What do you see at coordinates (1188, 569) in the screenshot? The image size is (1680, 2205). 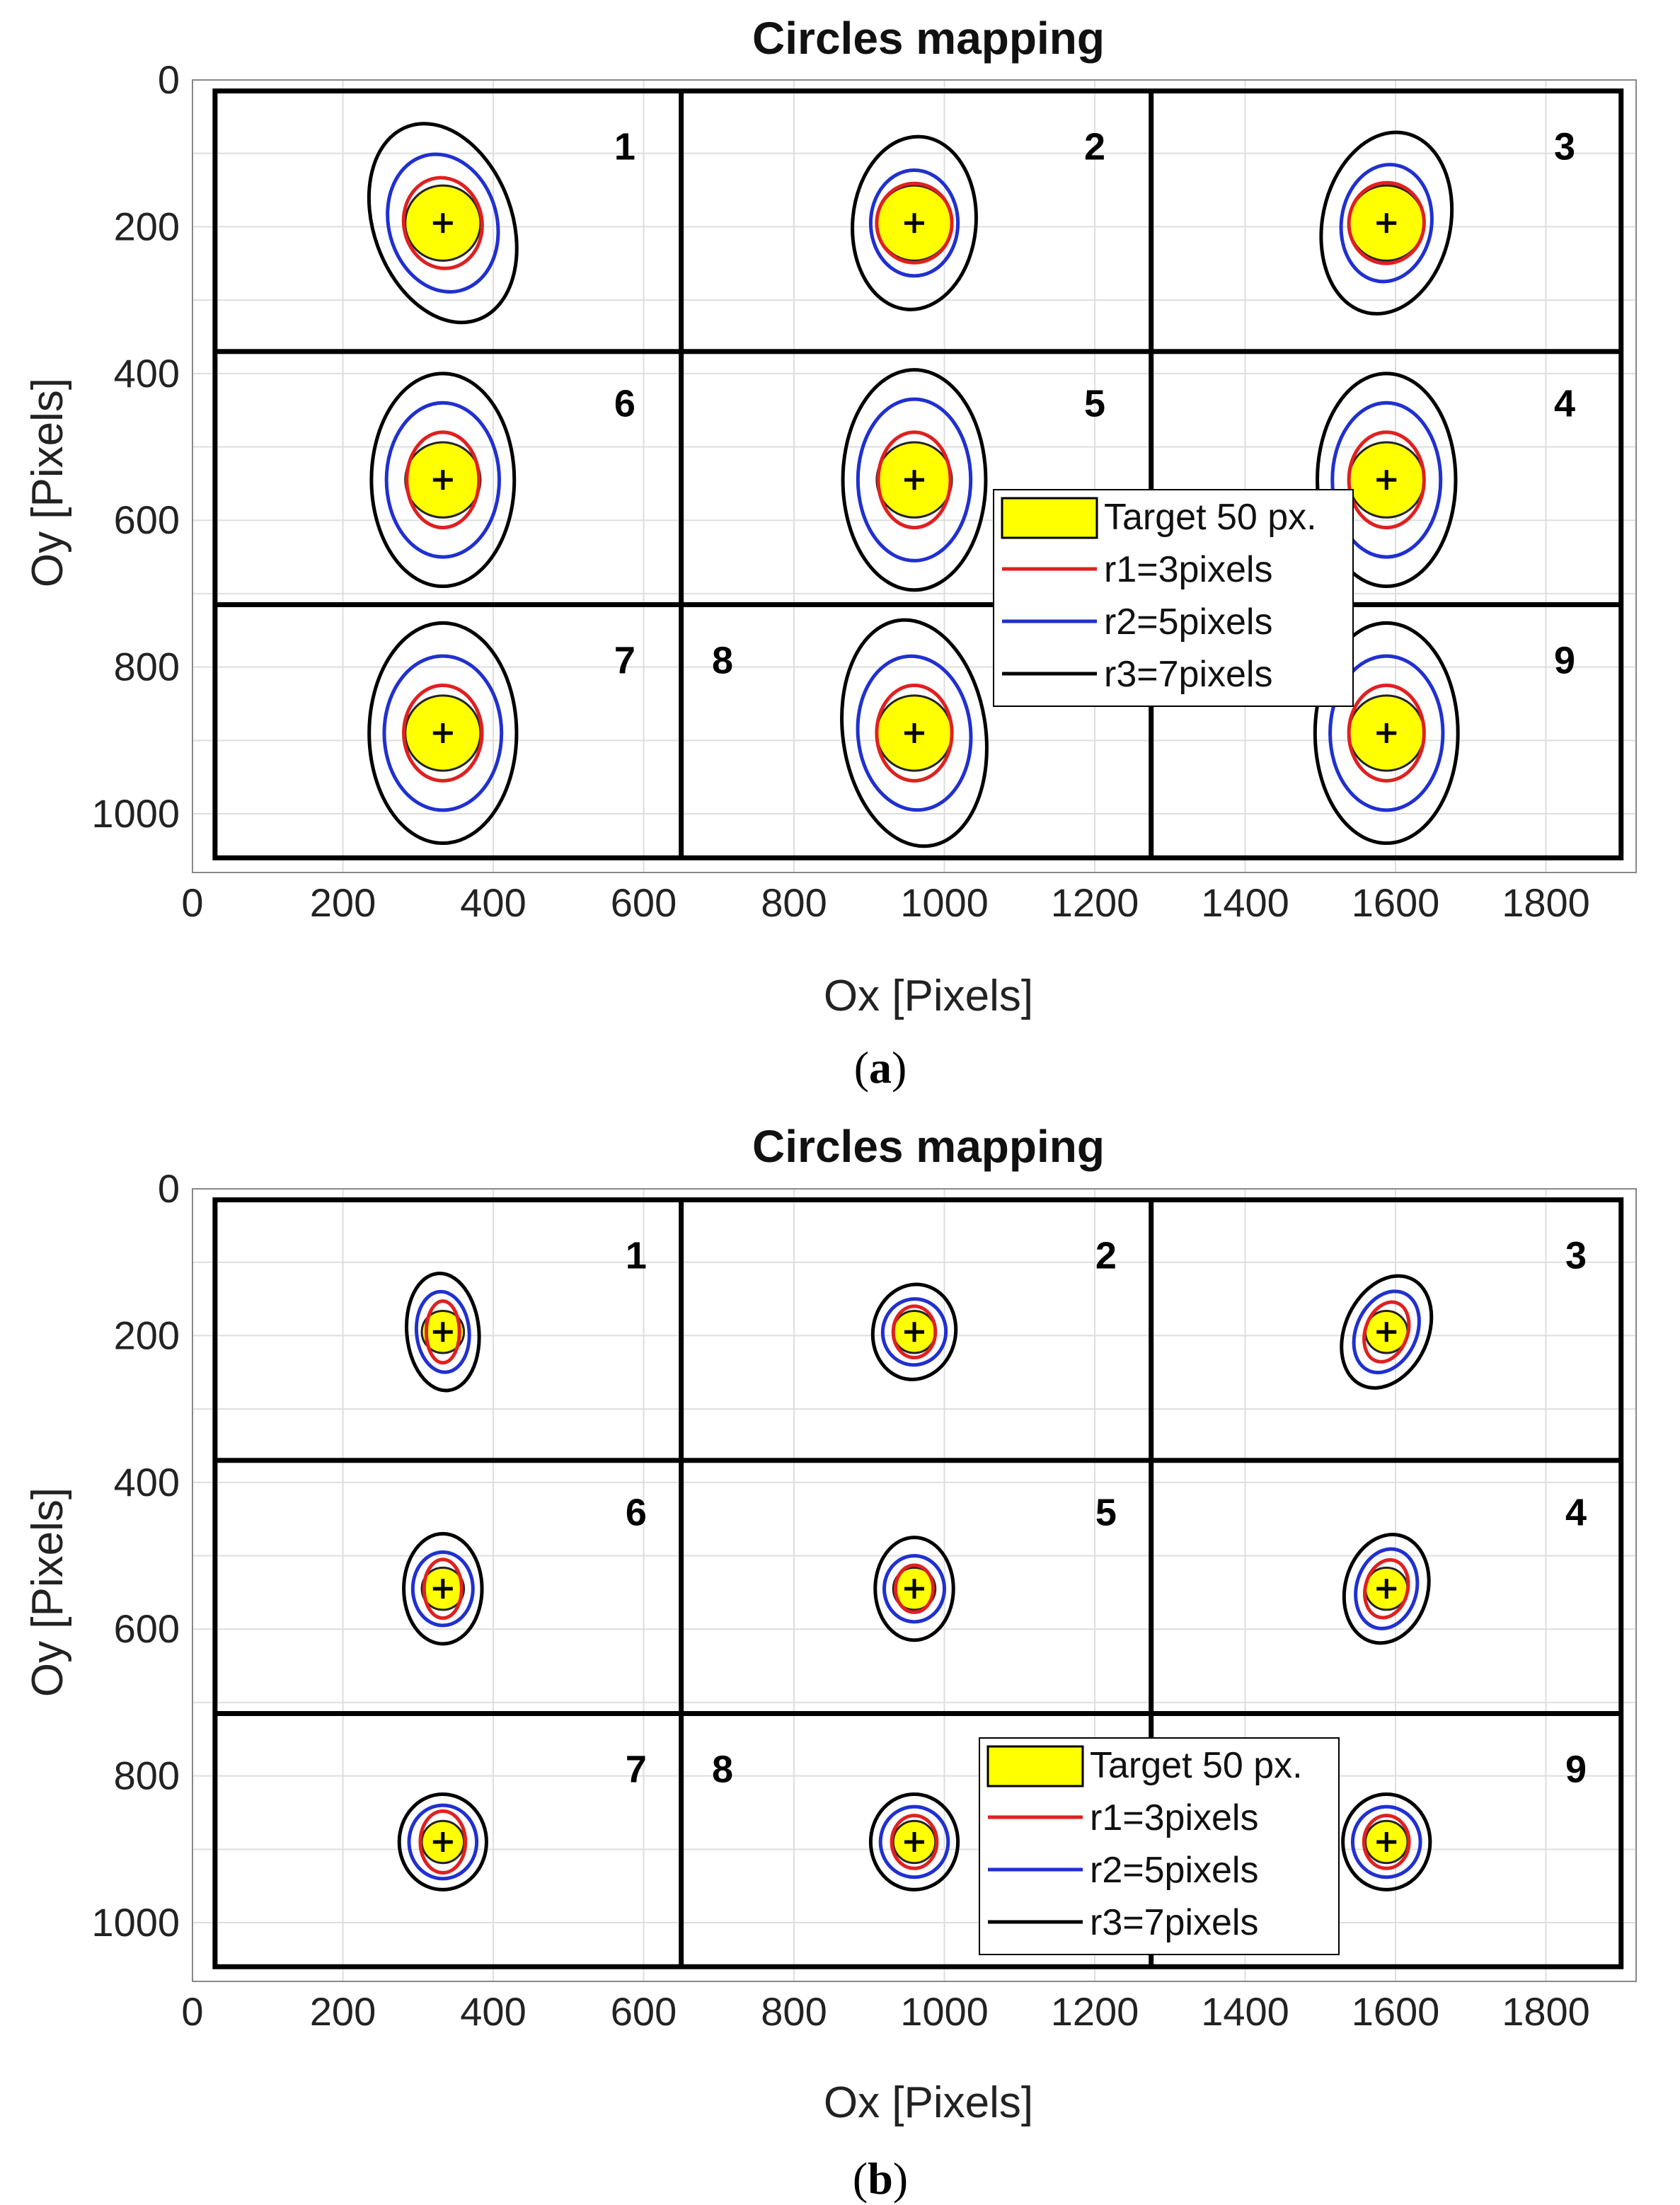 I see `legend-entry: r1=3pixels` at bounding box center [1188, 569].